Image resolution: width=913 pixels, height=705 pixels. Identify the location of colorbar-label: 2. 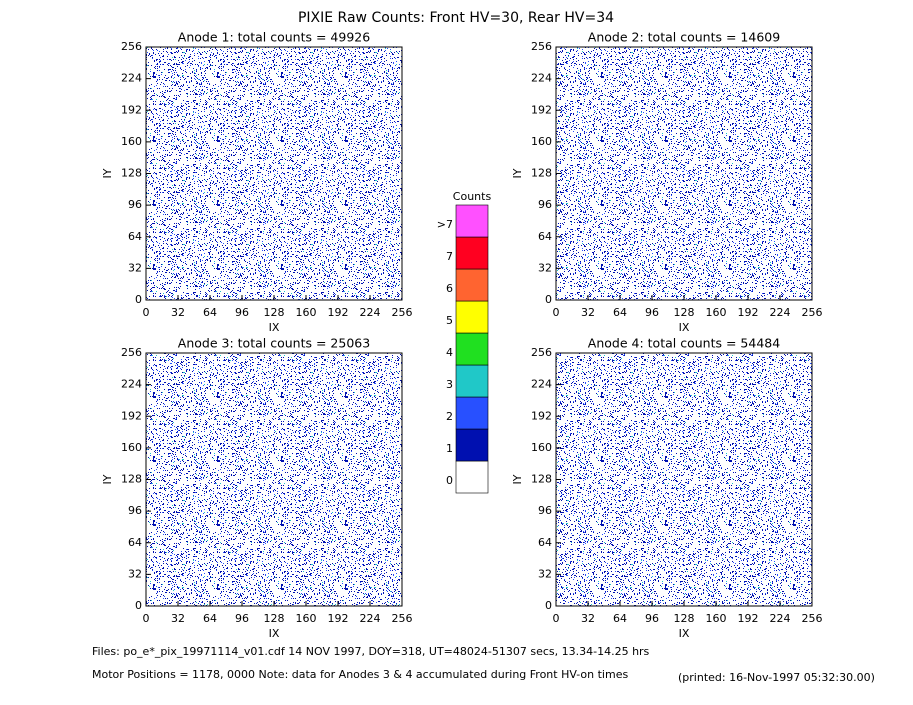
(449, 416).